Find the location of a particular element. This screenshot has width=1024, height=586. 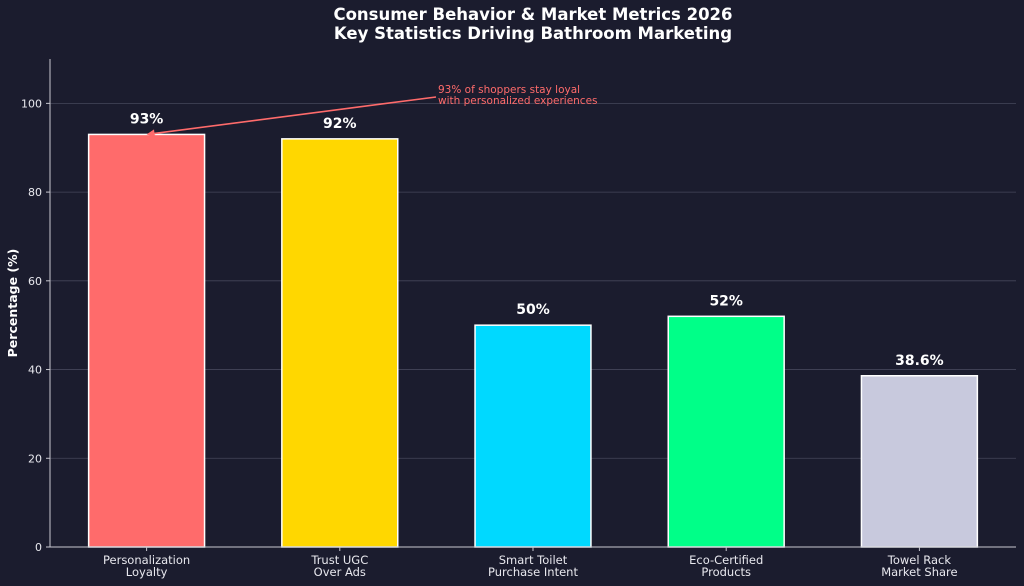

y-axis-label: Percentage (%) is located at coordinates (12, 303).